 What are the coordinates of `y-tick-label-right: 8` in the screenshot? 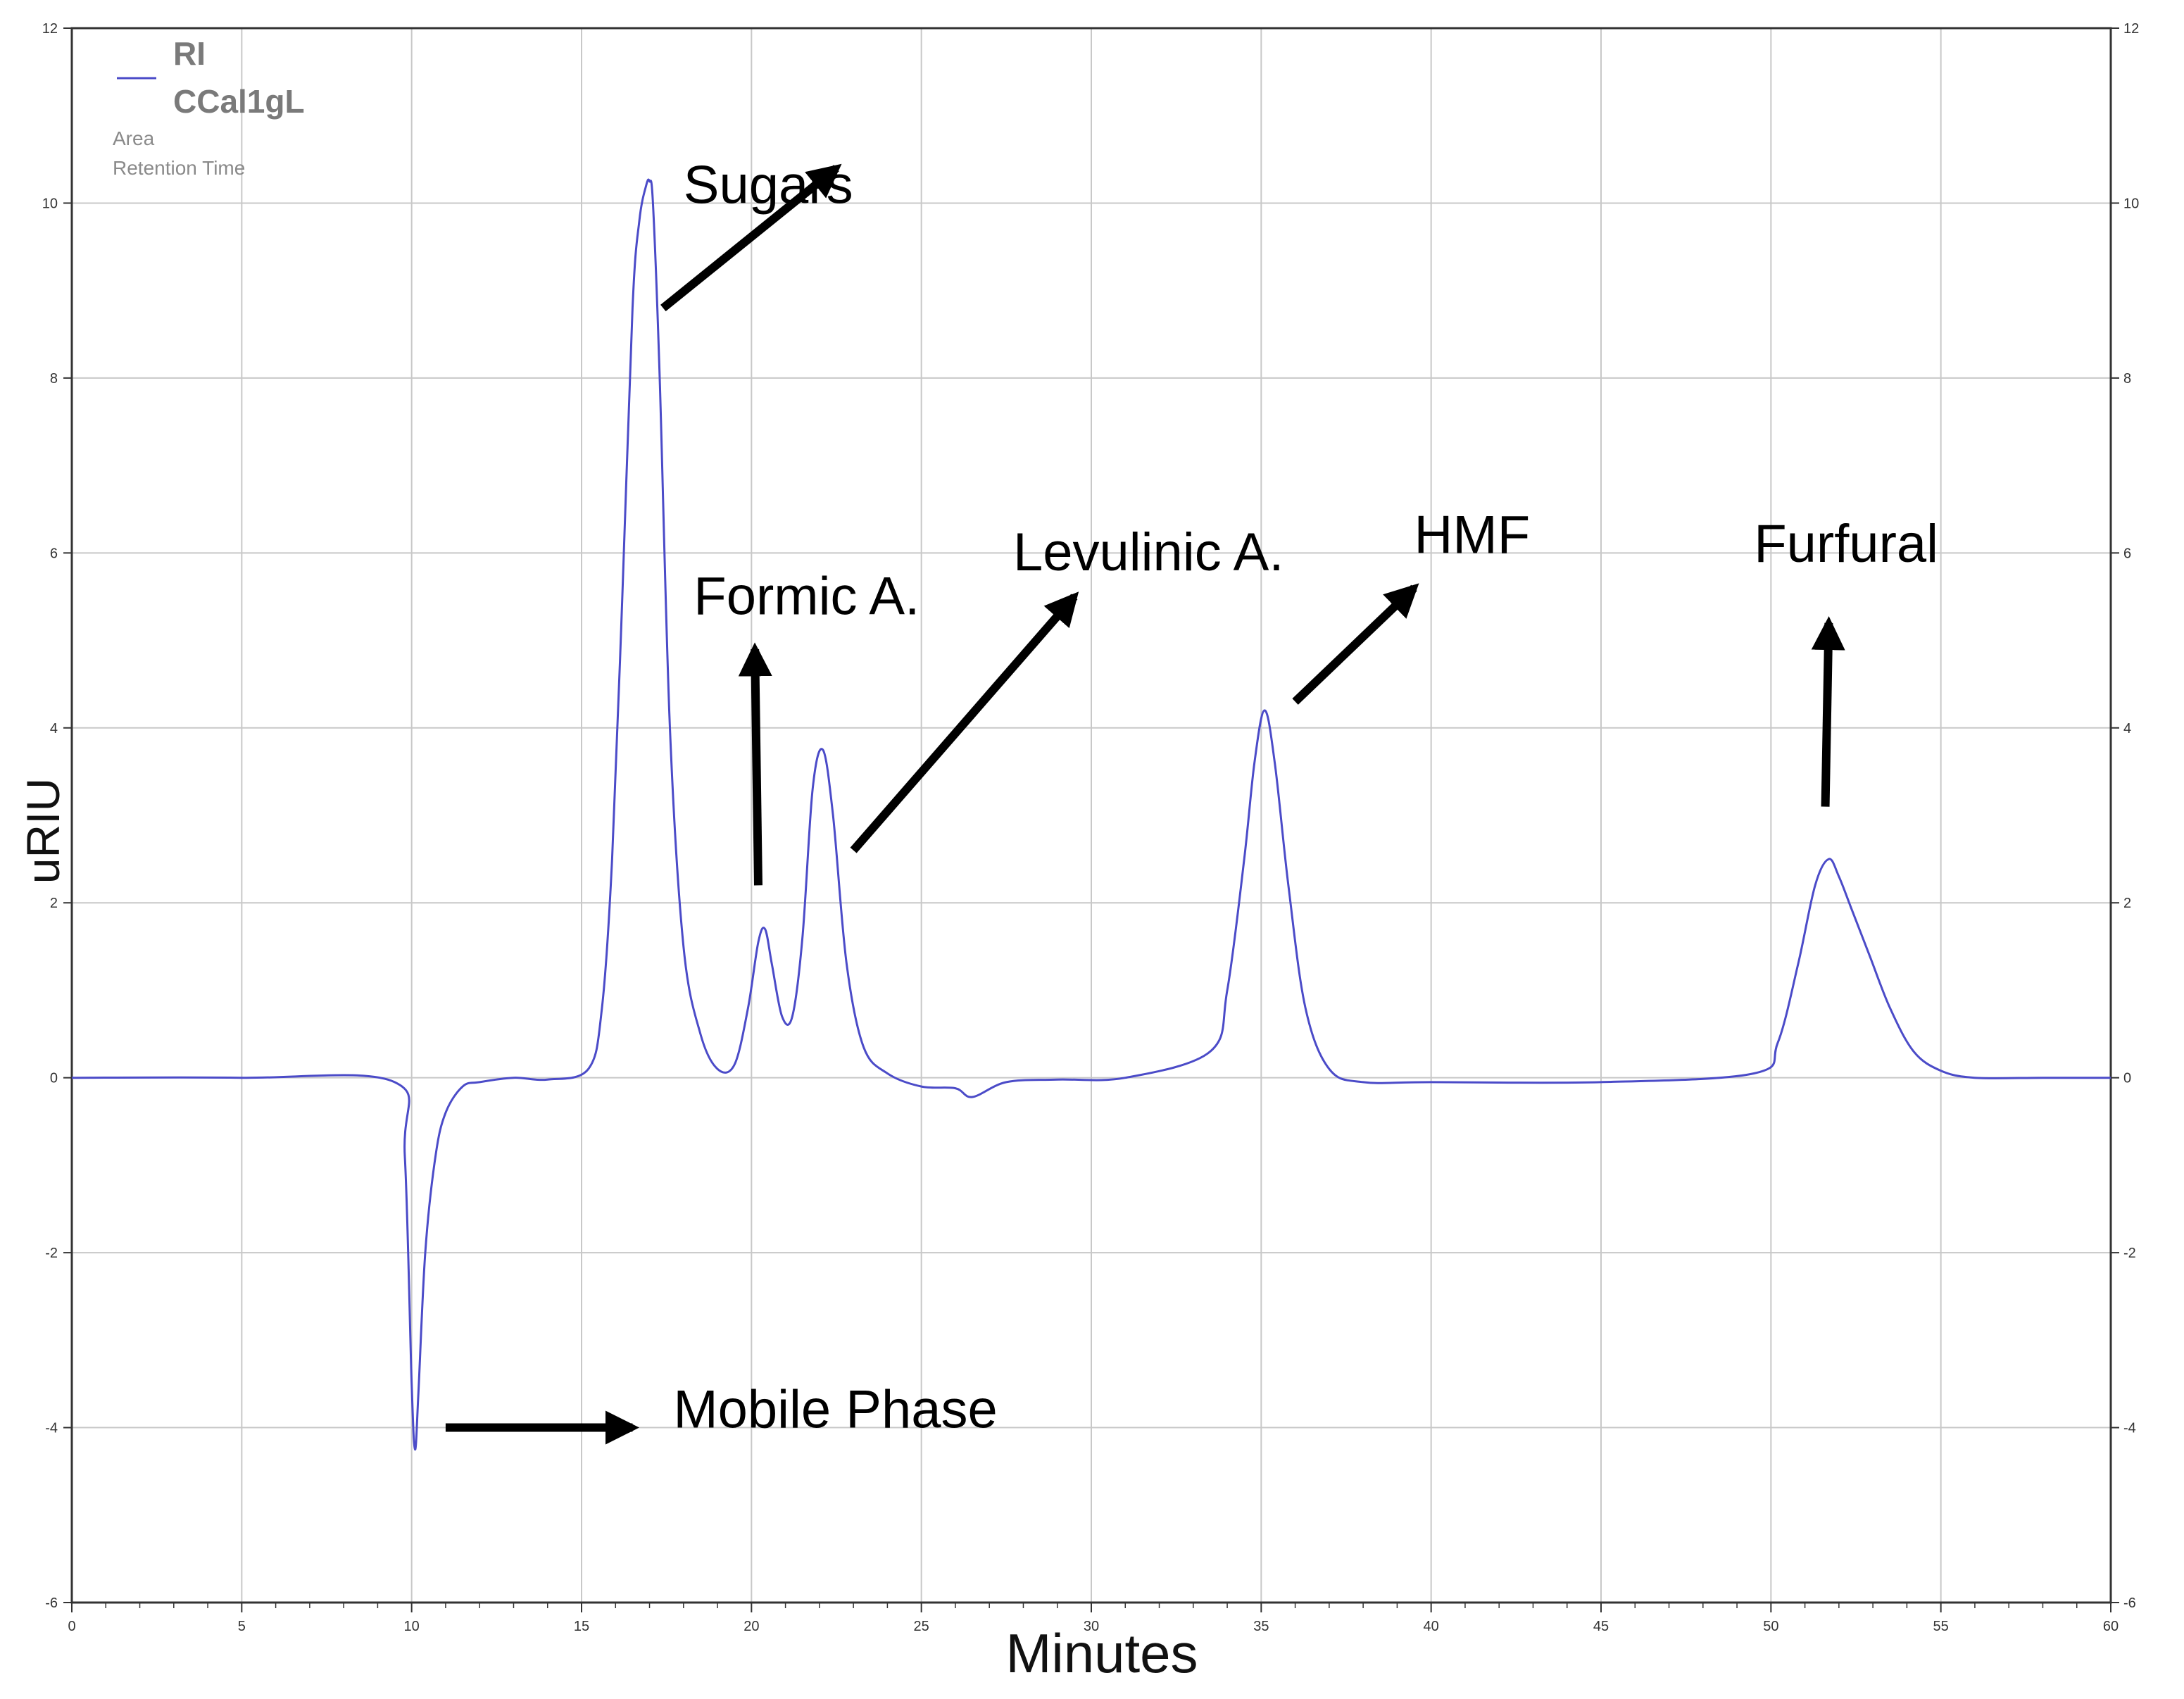 It's located at (2127, 379).